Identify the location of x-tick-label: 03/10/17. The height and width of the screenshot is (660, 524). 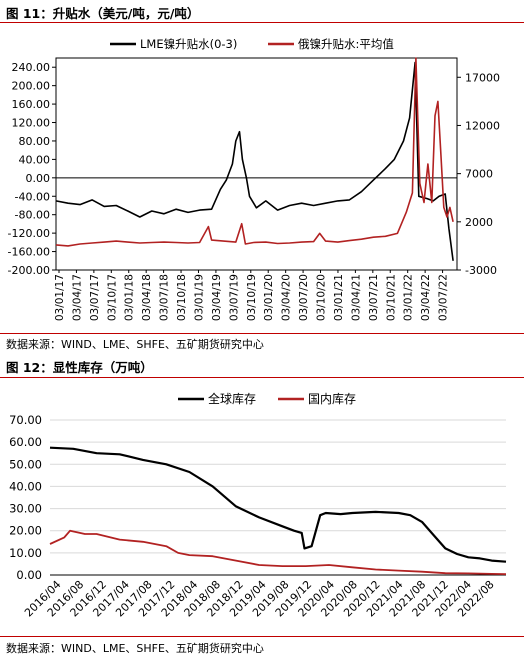
(112, 297).